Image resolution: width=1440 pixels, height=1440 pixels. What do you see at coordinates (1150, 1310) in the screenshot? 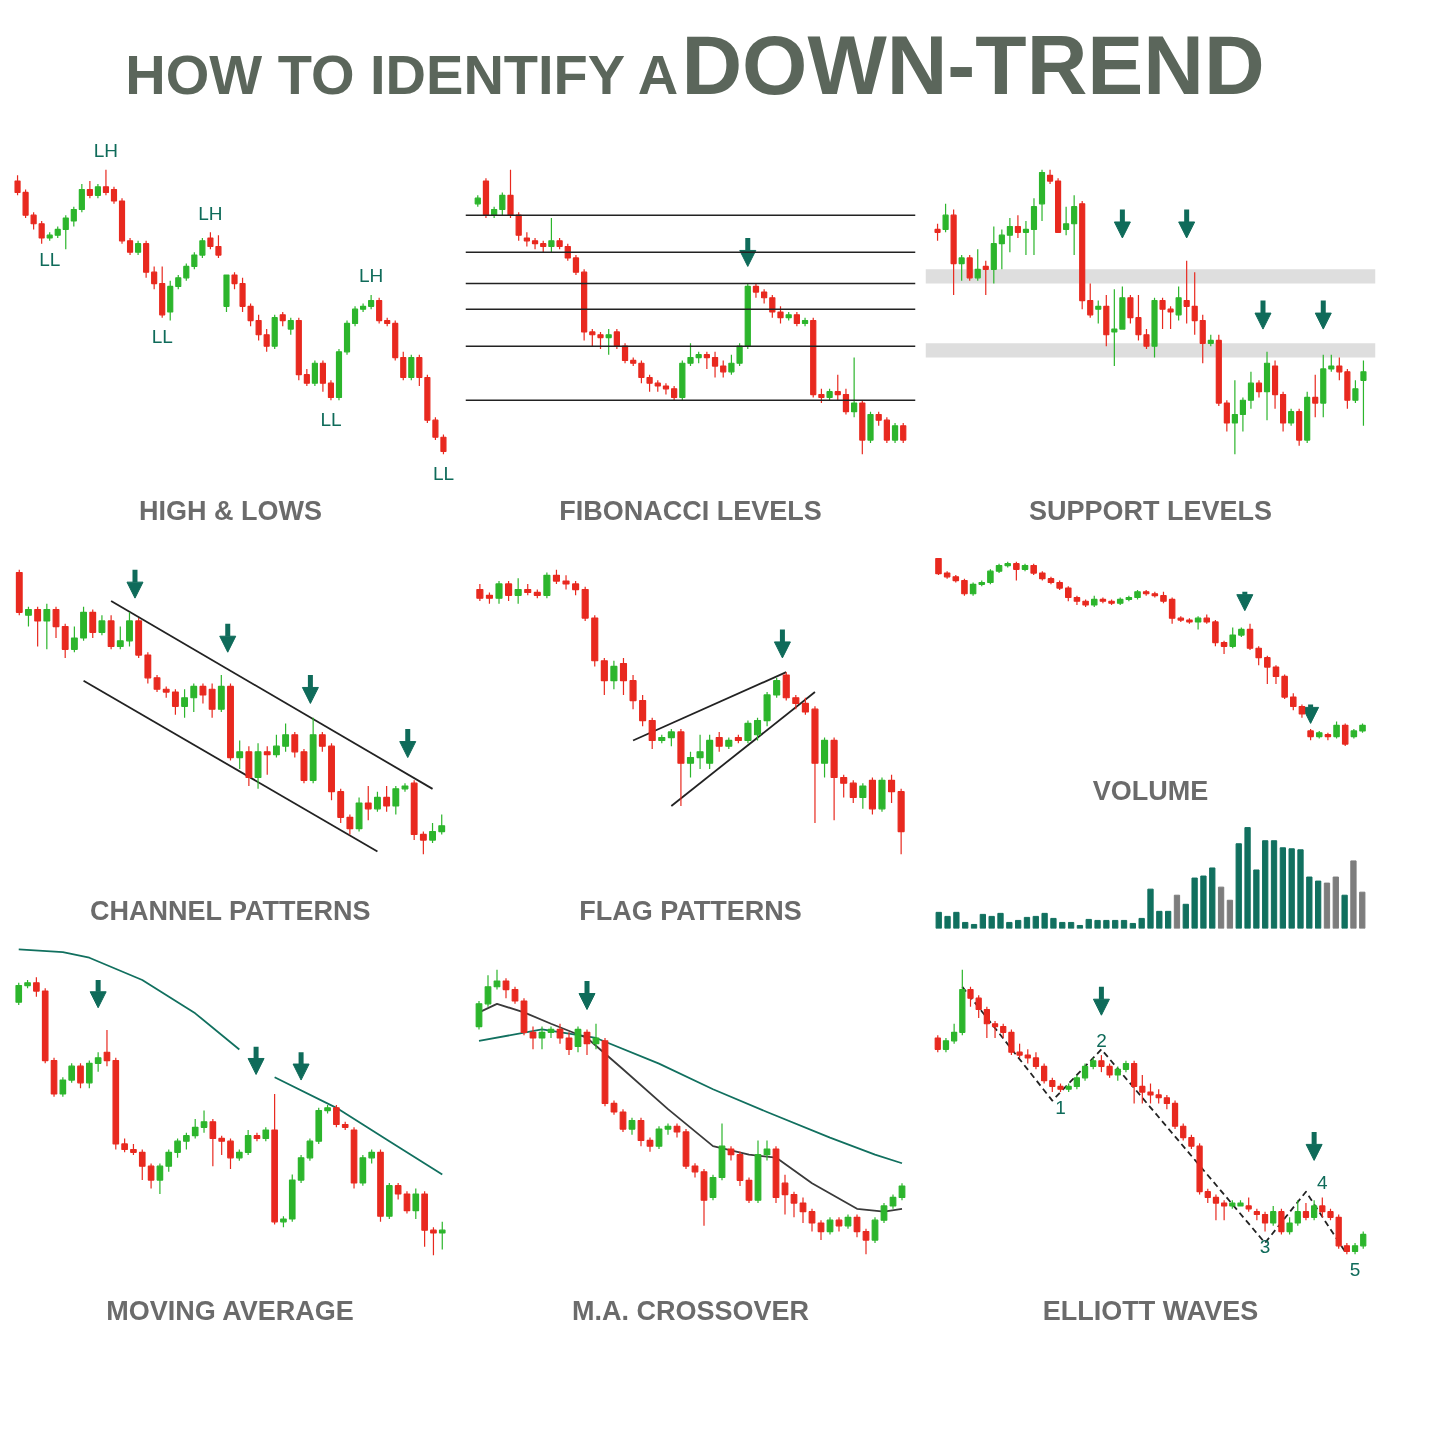
I see `text: ELLIOTT WAVES` at bounding box center [1150, 1310].